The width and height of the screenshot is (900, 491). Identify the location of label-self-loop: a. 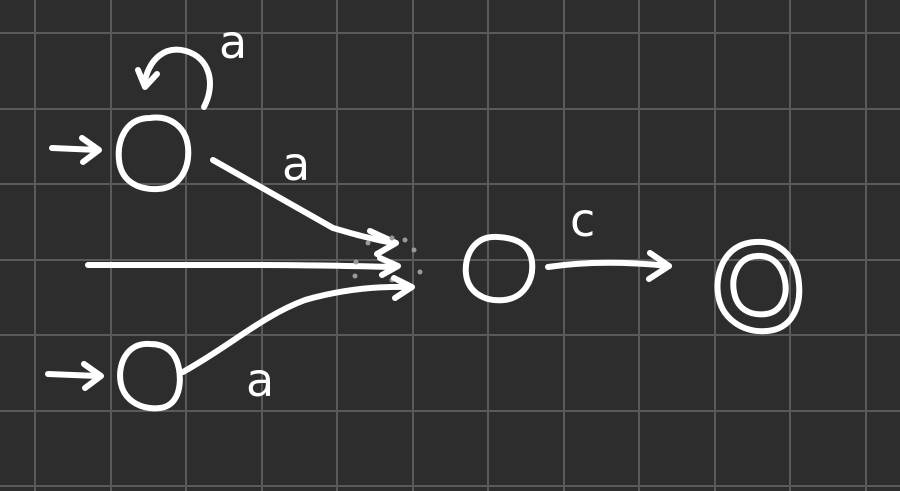
(233, 42).